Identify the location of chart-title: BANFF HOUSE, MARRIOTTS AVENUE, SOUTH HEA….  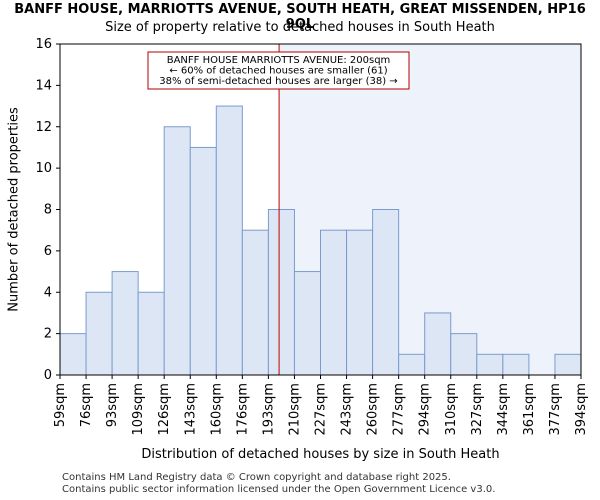
(300, 17).